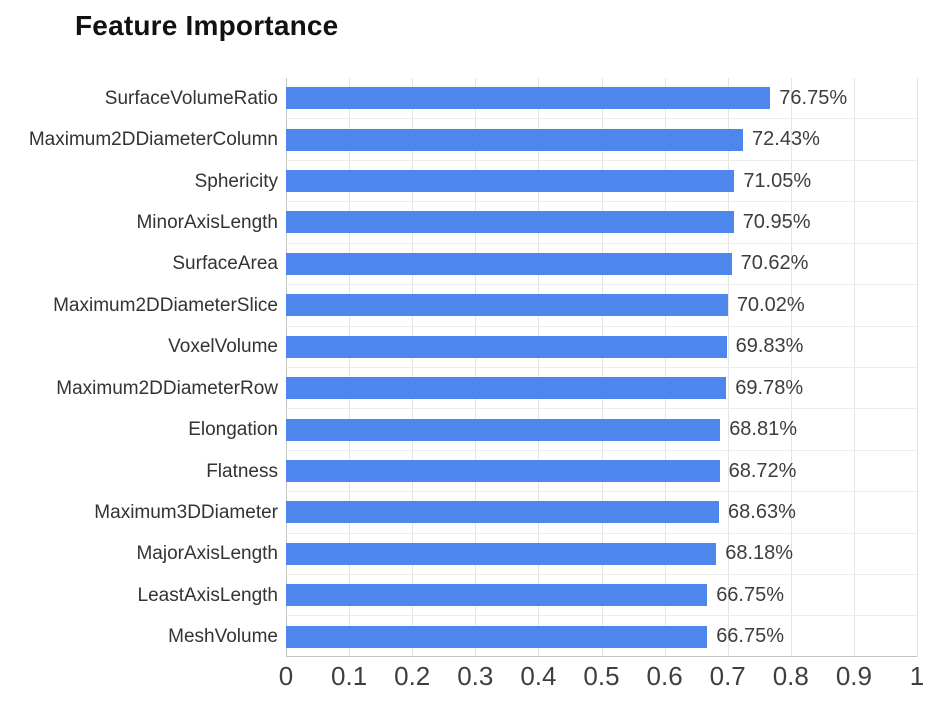 The image size is (935, 701). I want to click on plot-cell: 71.05%, so click(601, 182).